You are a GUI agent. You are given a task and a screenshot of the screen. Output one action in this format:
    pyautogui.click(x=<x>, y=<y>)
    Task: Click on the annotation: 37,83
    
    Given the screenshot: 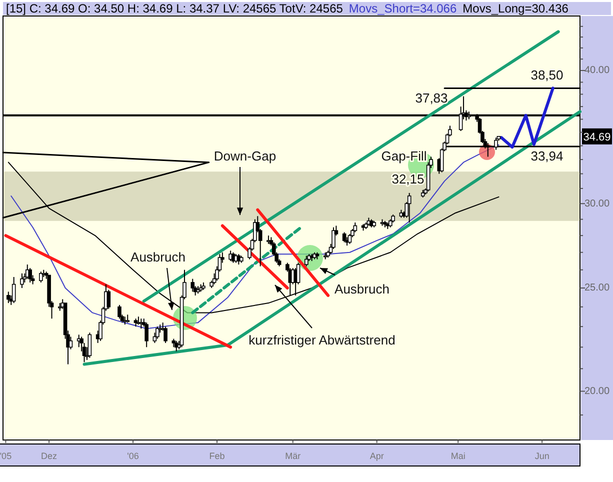 What is the action you would take?
    pyautogui.click(x=431, y=98)
    